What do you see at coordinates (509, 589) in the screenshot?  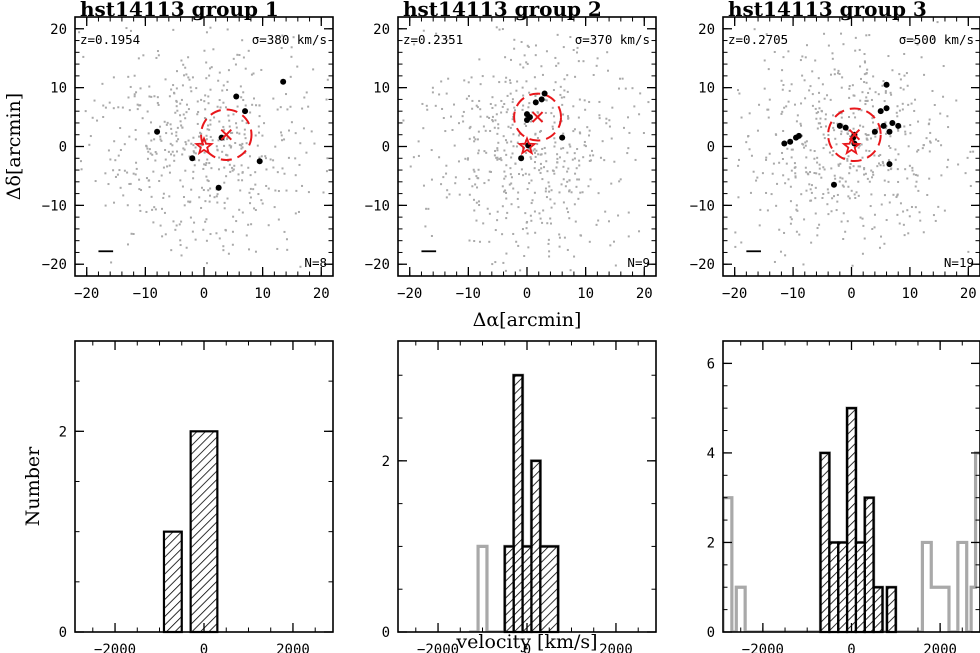 I see `member-velocity-bar` at bounding box center [509, 589].